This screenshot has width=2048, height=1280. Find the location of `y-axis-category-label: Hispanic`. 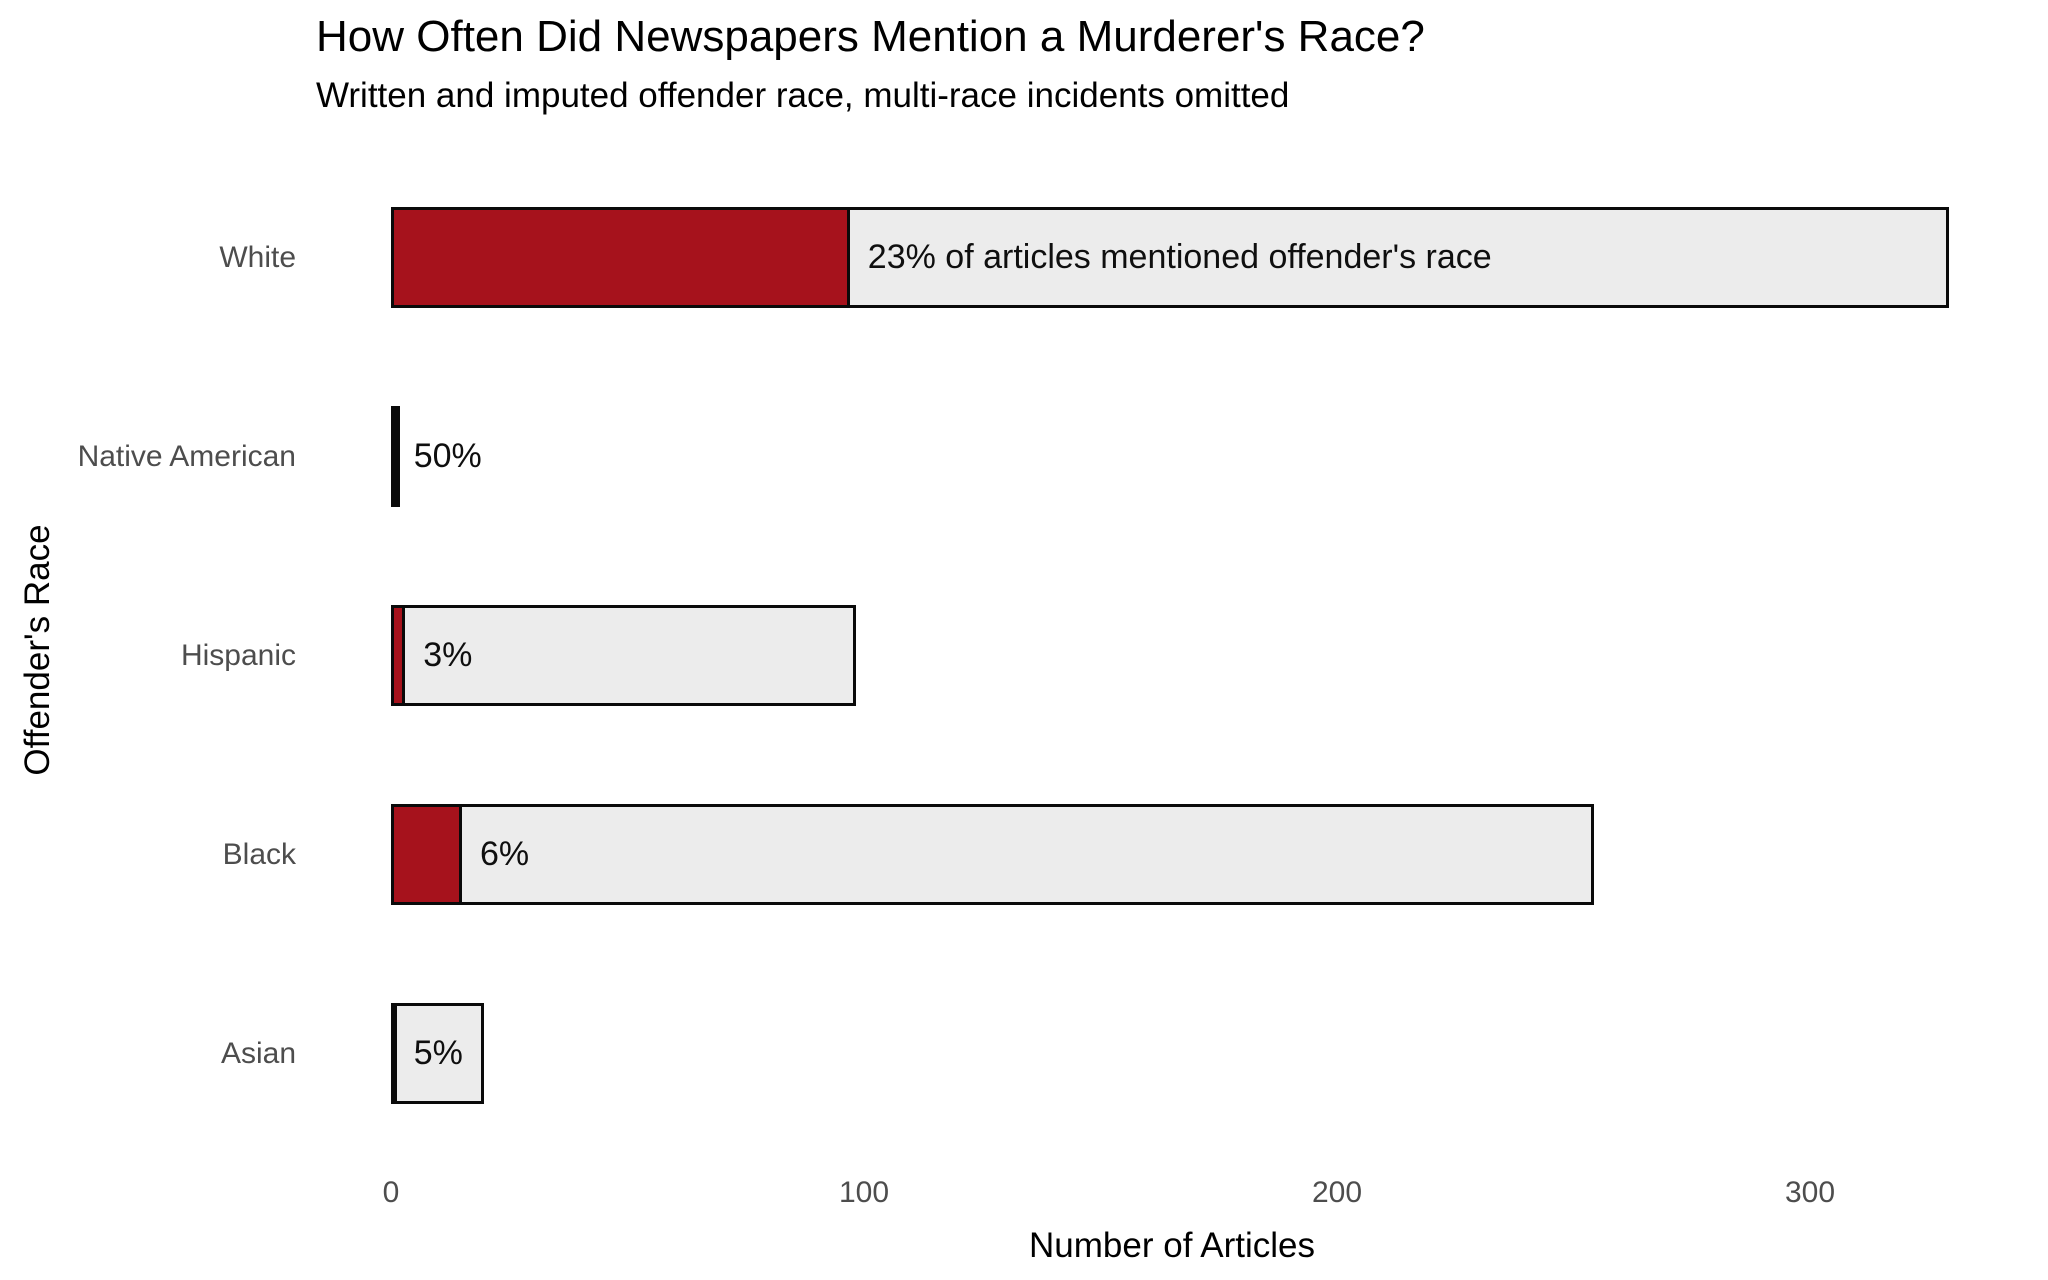

y-axis-category-label: Hispanic is located at coordinates (238, 655).